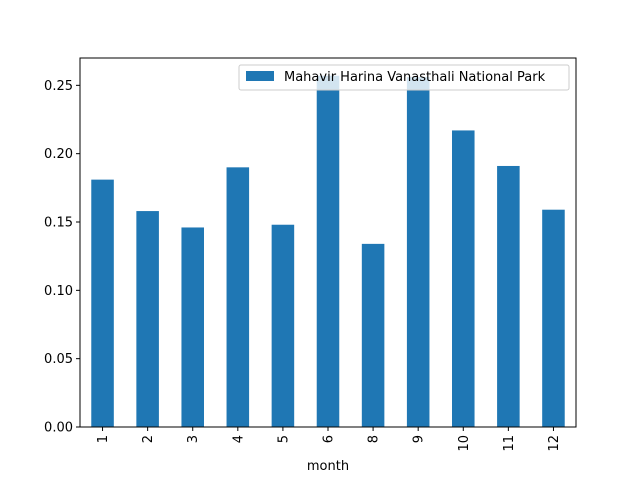  I want to click on x-tick-label: 8, so click(374, 439).